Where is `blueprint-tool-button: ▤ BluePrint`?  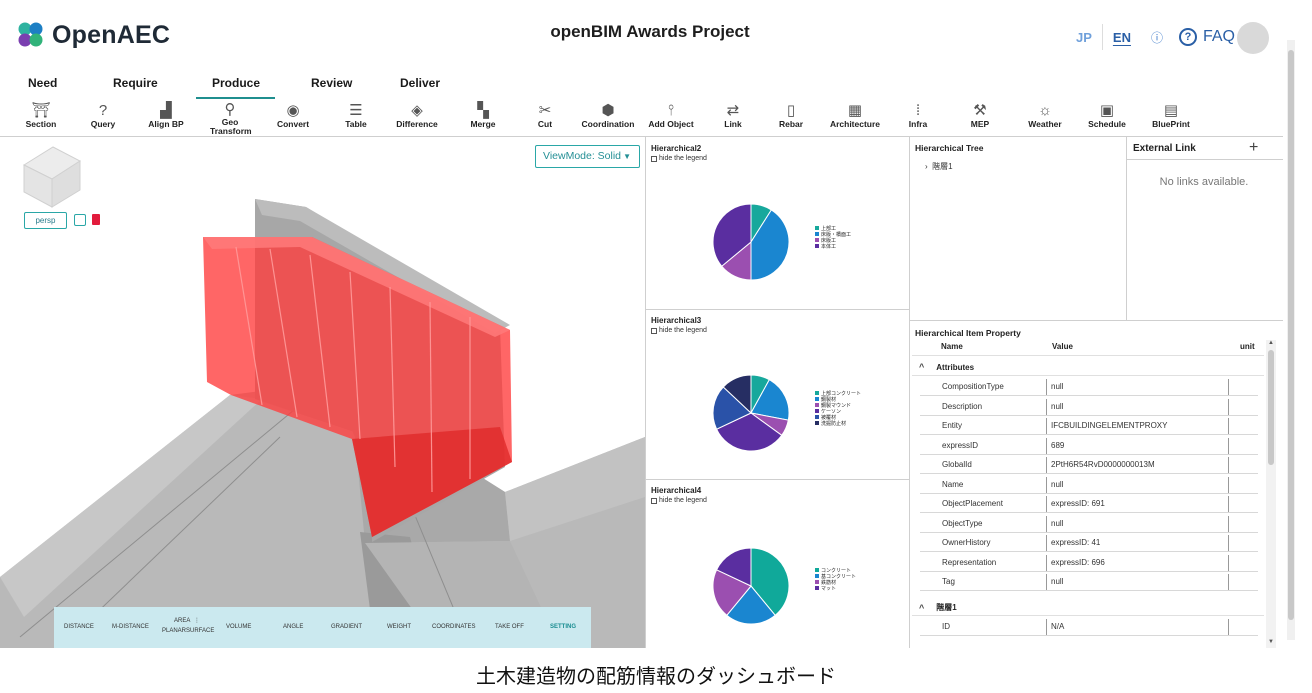 blueprint-tool-button: ▤ BluePrint is located at coordinates (1171, 118).